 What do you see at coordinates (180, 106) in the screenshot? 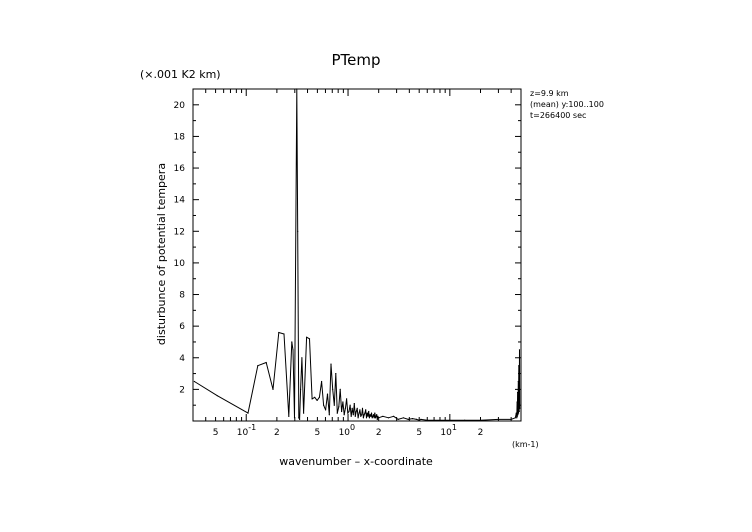
I see `y-tick-label: 20` at bounding box center [180, 106].